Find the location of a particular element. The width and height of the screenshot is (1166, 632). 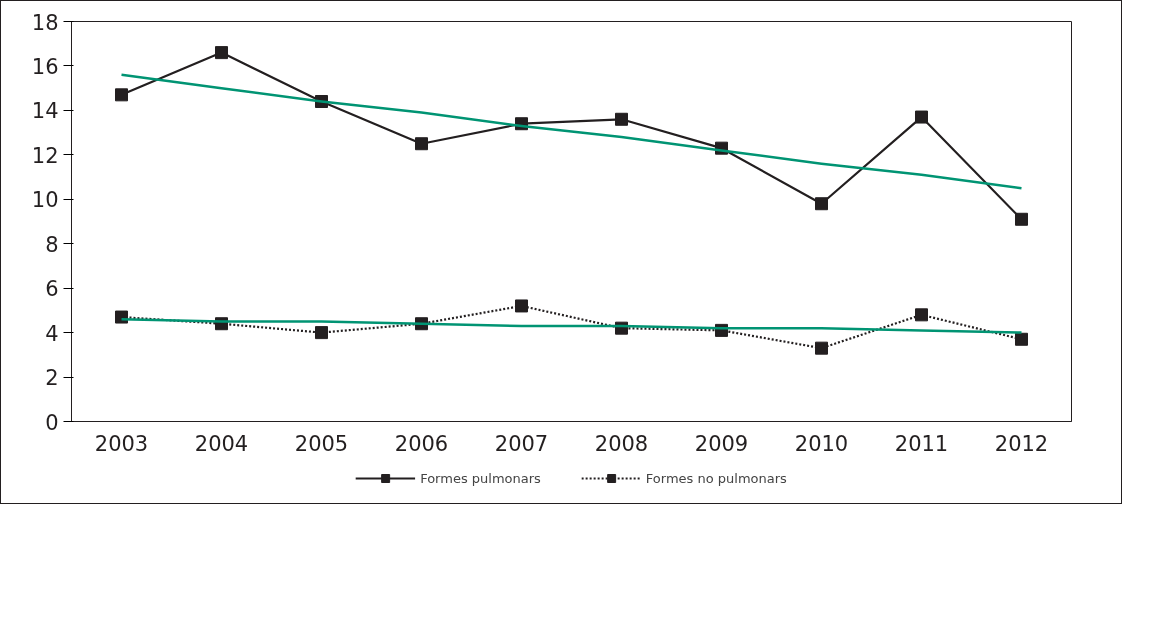

y-tick-label: 12 is located at coordinates (45, 155).